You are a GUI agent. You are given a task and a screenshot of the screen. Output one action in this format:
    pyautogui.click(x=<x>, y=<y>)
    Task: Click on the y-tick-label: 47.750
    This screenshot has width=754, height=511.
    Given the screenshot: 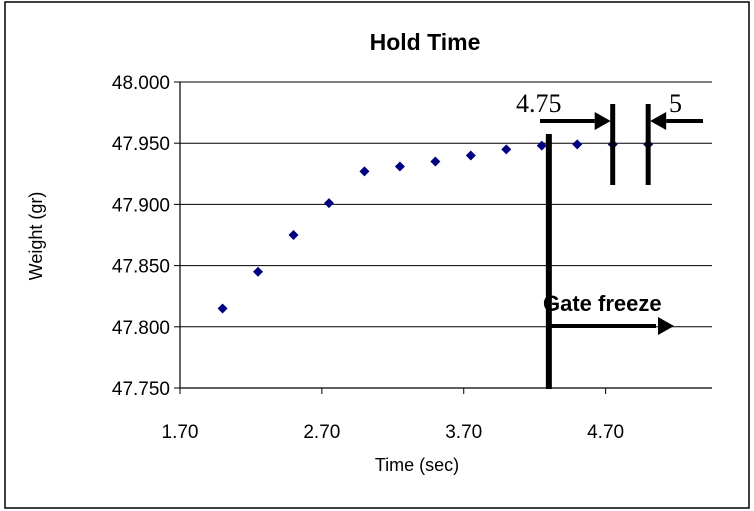 What is the action you would take?
    pyautogui.click(x=141, y=389)
    